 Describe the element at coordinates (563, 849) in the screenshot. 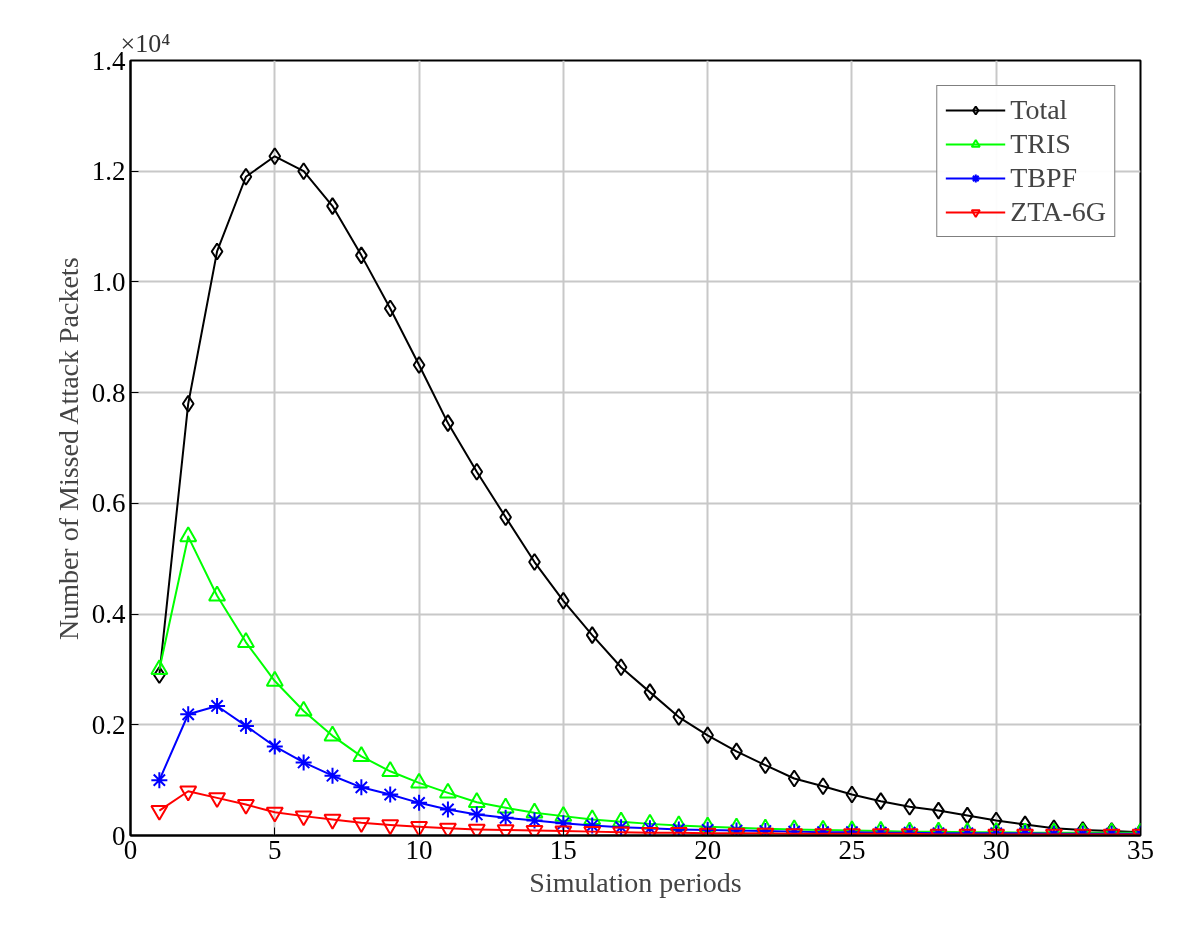

I see `x-tick-label: 15` at that location.